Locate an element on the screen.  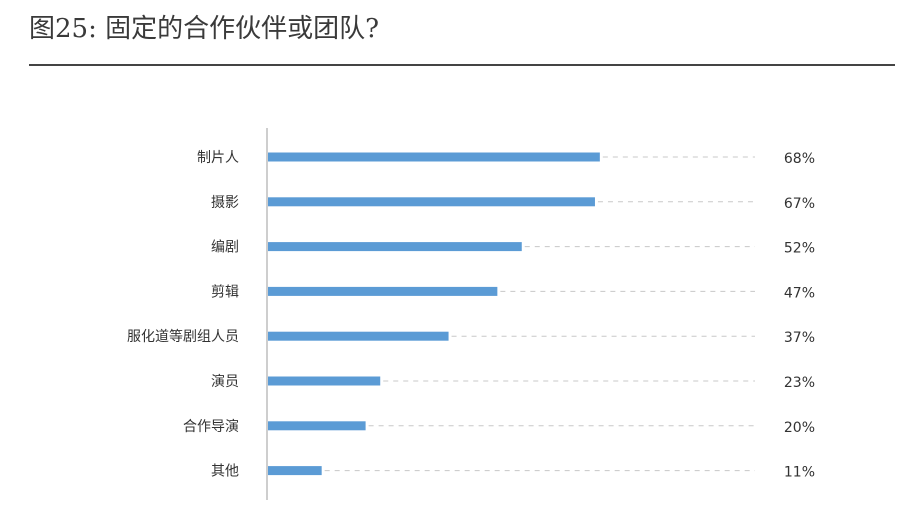
value-label: 52% is located at coordinates (799, 249).